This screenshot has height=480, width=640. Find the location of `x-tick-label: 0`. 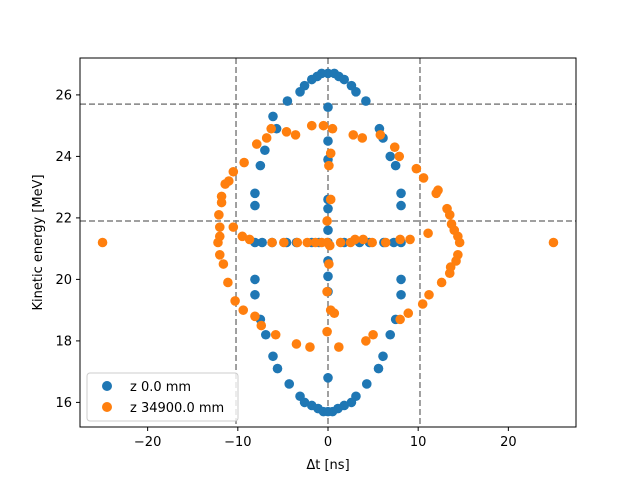

x-tick-label: 0 is located at coordinates (328, 442).